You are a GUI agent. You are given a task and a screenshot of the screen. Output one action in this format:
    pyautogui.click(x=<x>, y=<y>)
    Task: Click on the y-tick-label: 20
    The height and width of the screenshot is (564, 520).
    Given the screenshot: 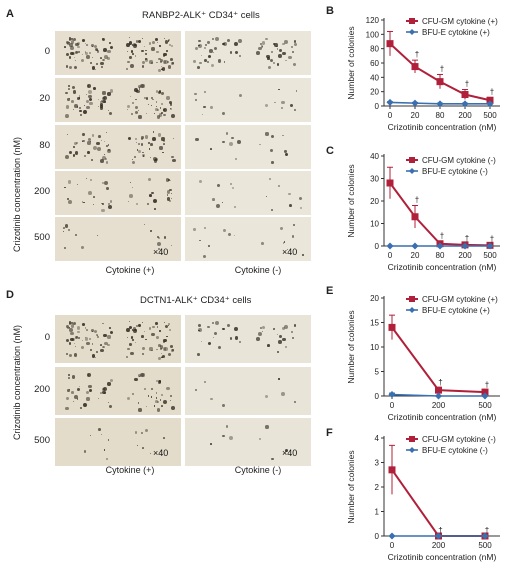 What is the action you would take?
    pyautogui.click(x=374, y=201)
    